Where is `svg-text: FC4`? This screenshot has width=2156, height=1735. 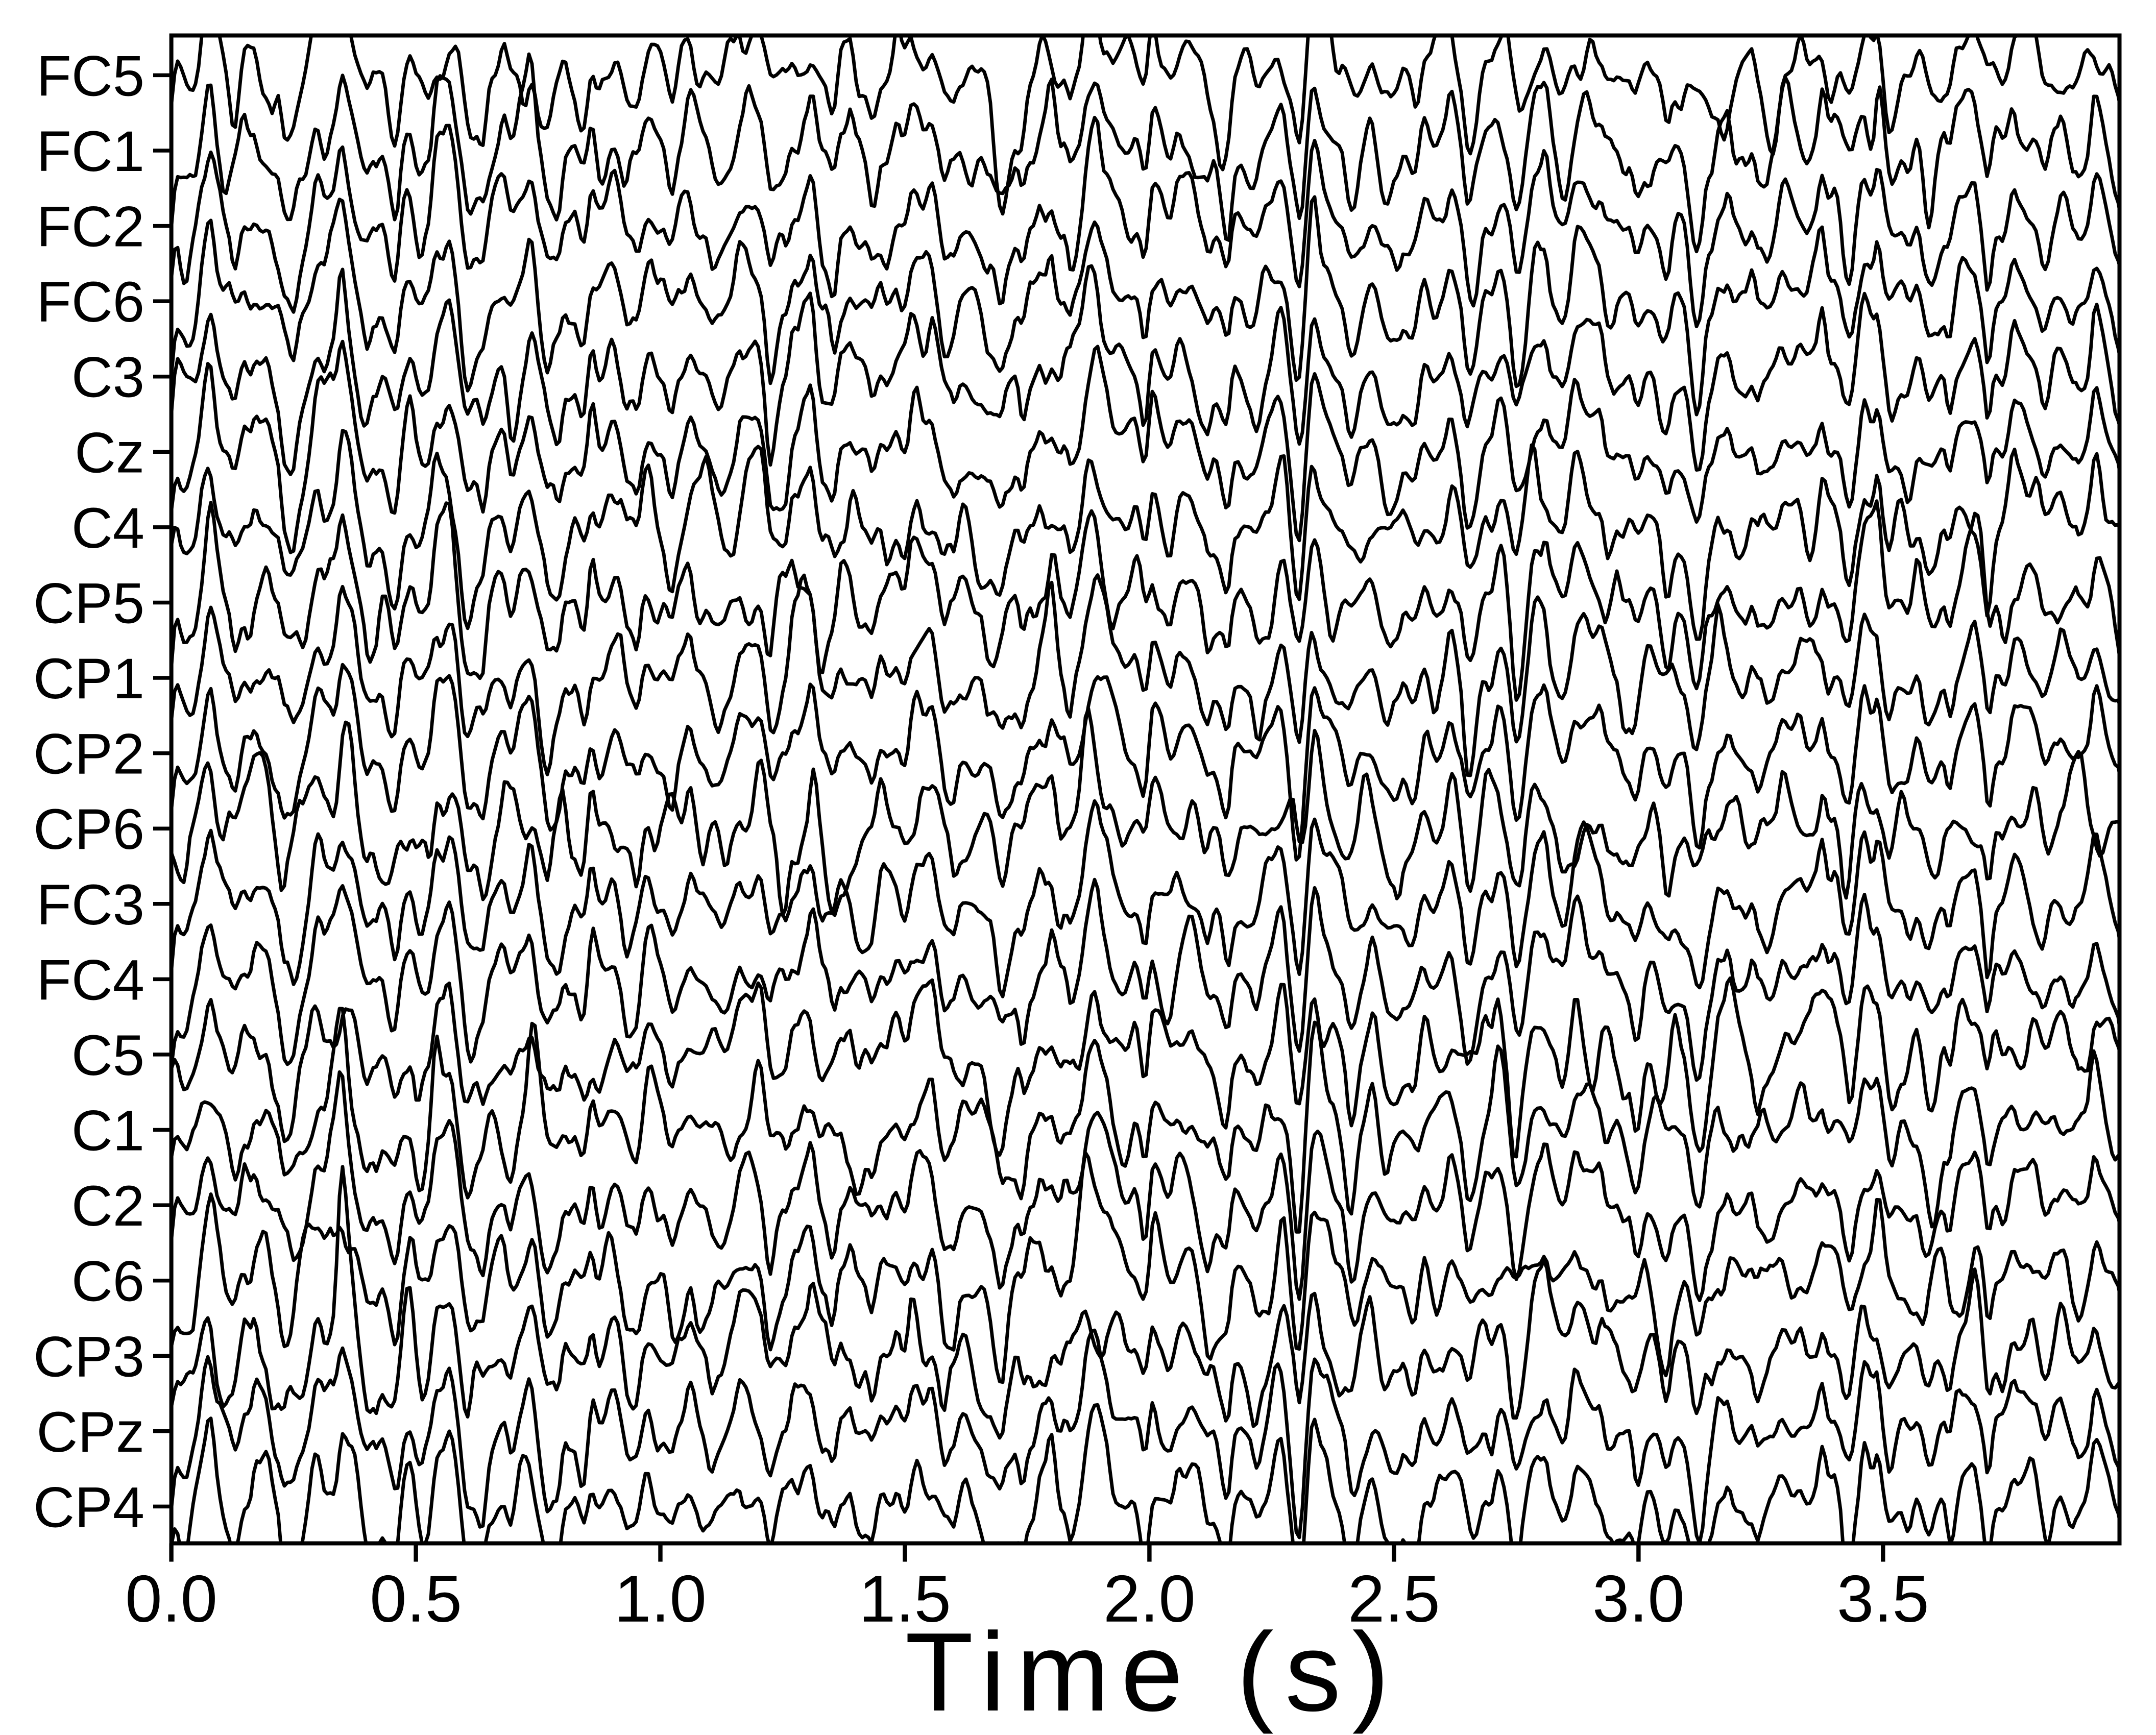 svg-text: FC4 is located at coordinates (90, 980).